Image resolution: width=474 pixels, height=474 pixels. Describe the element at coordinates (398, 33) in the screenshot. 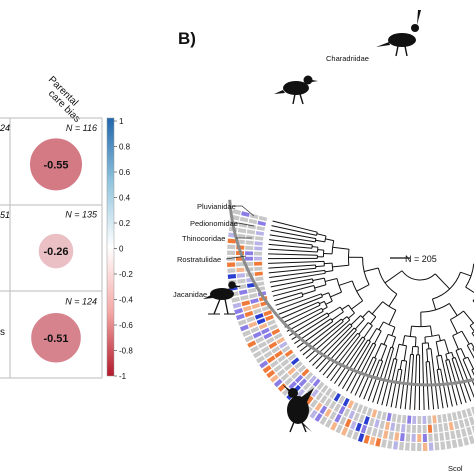

I see `lapwing-silhouette-icon` at that location.